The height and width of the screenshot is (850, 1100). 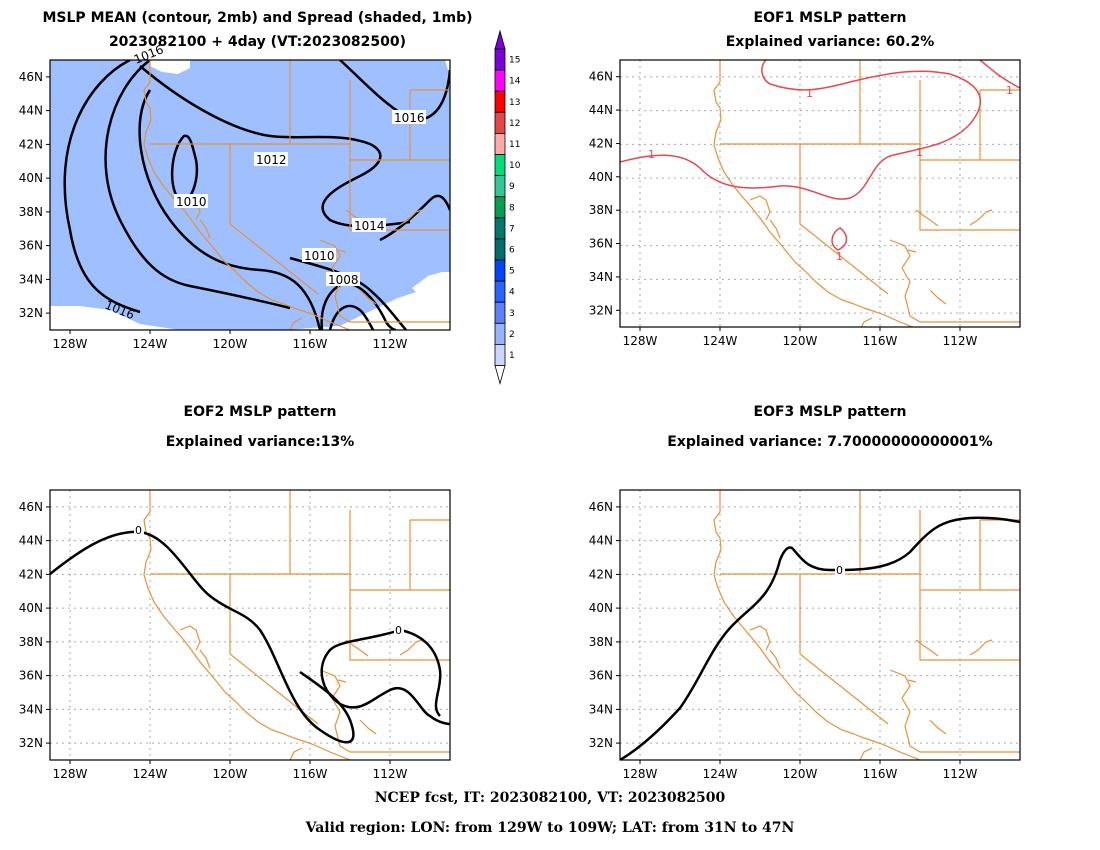 What do you see at coordinates (385, 677) in the screenshot?
I see `eof2-contour-east` at bounding box center [385, 677].